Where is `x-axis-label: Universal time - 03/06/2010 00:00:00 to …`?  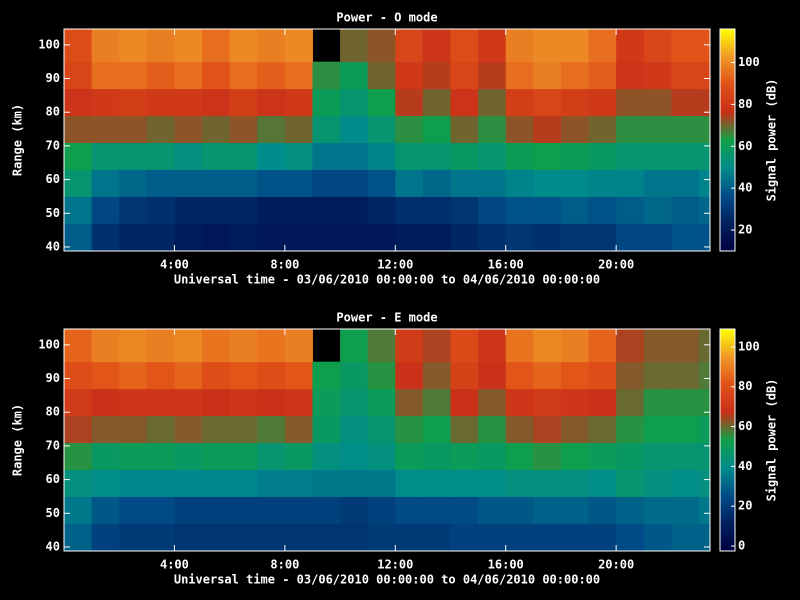
x-axis-label: Universal time - 03/06/2010 00:00:00 to … is located at coordinates (387, 280).